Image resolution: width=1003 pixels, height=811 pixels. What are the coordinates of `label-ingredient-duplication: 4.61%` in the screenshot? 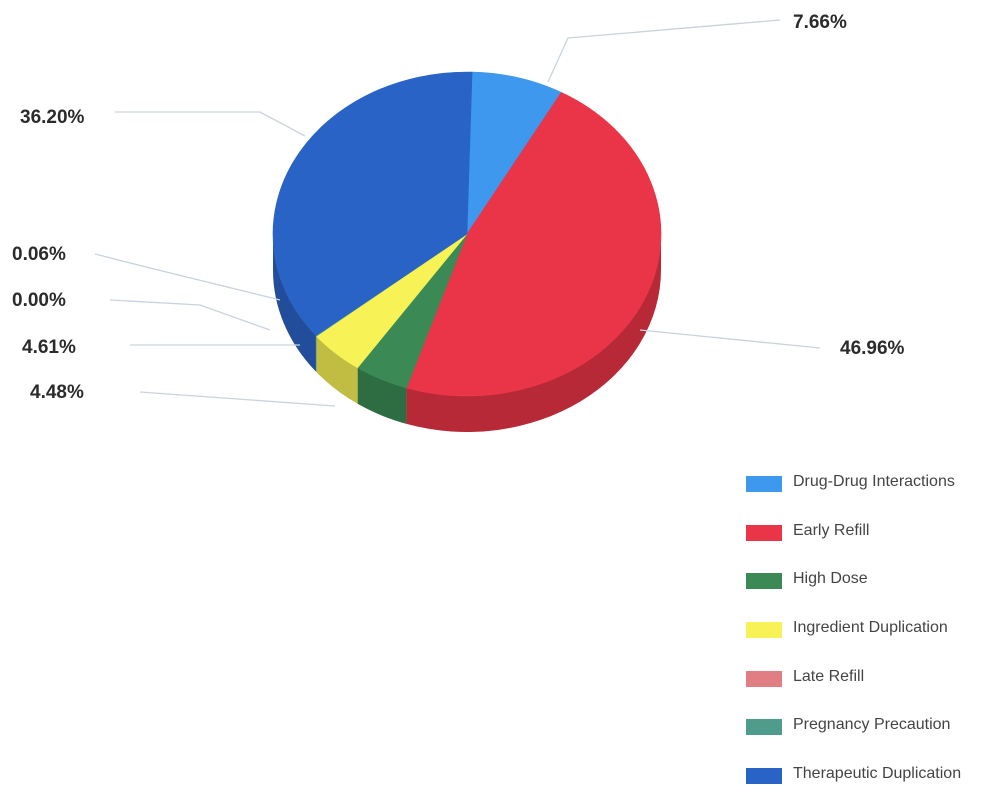 It's located at (49, 347).